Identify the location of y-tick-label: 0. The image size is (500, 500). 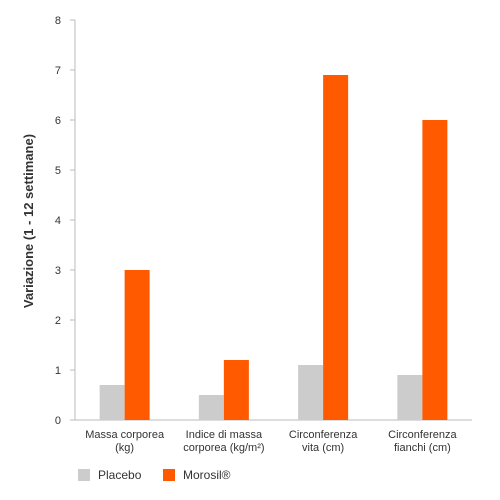
(58, 421).